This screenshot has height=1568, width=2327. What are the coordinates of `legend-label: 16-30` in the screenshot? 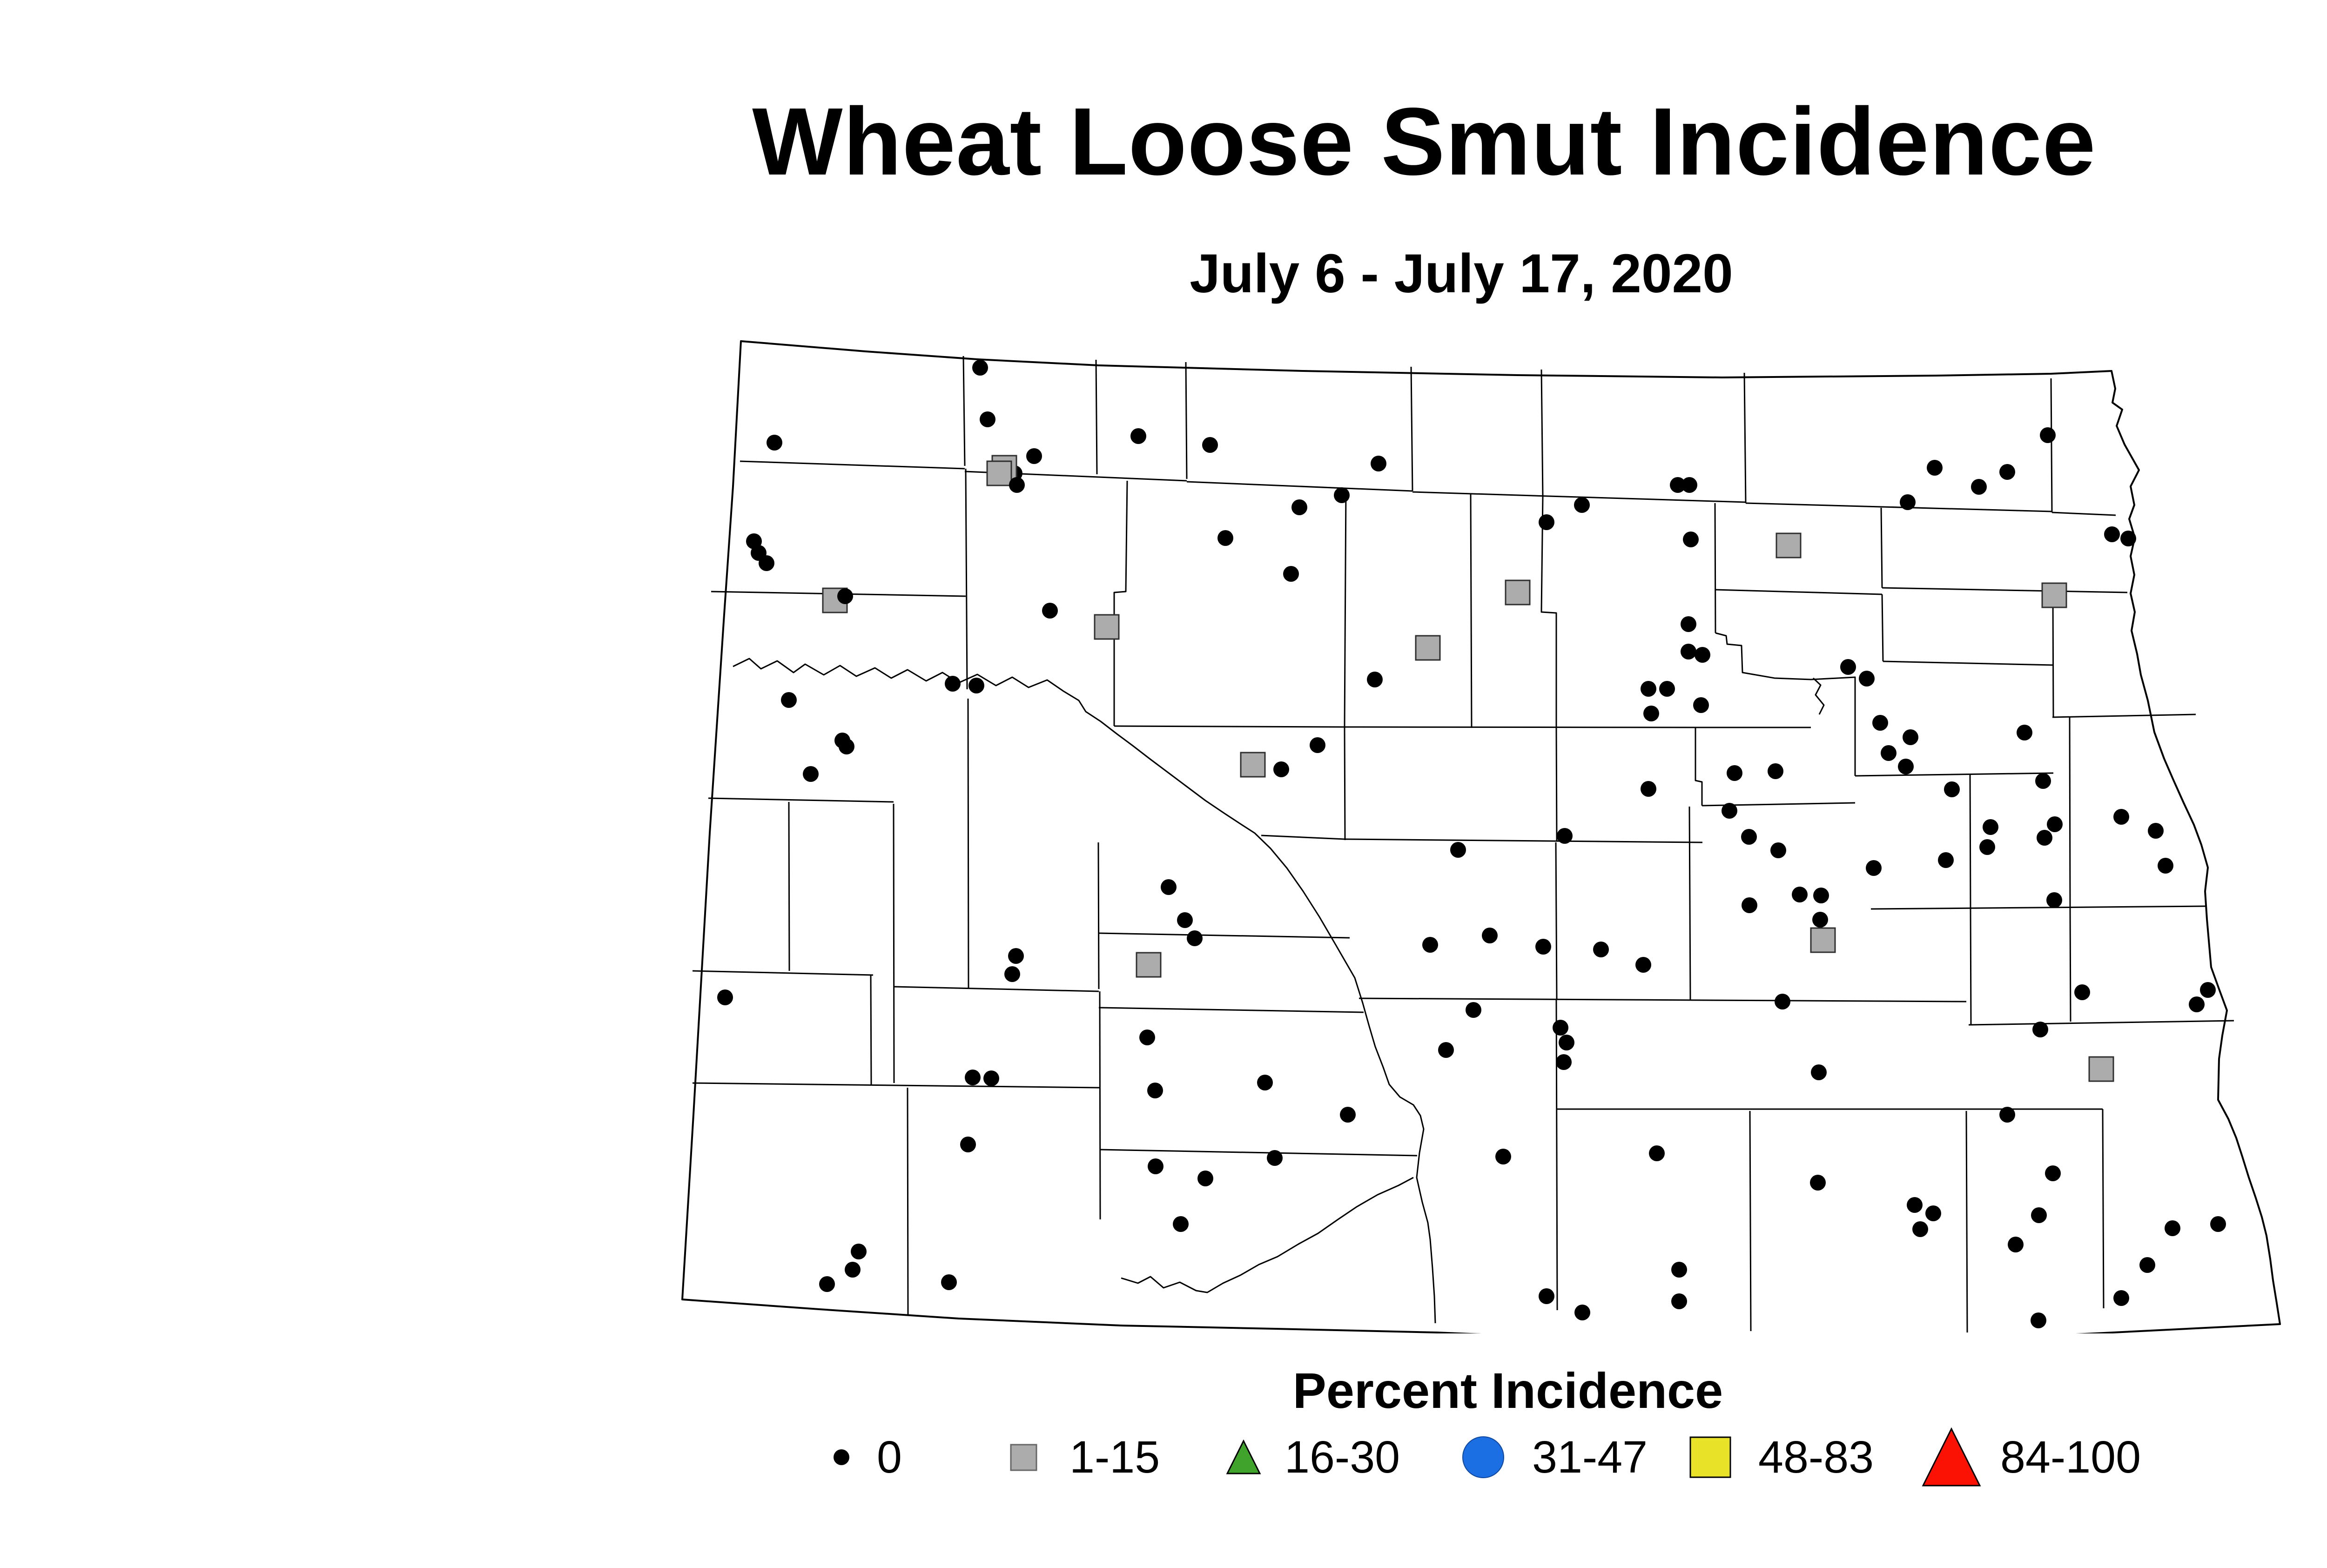 It's located at (1342, 1457).